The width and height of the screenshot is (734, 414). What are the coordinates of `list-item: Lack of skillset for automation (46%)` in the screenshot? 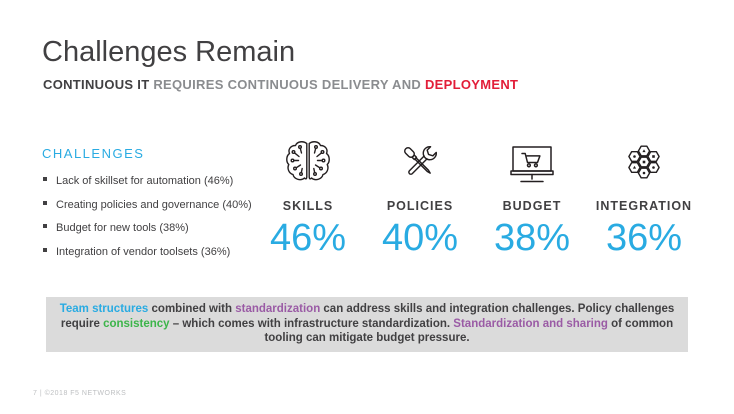 It's located at (157, 181).